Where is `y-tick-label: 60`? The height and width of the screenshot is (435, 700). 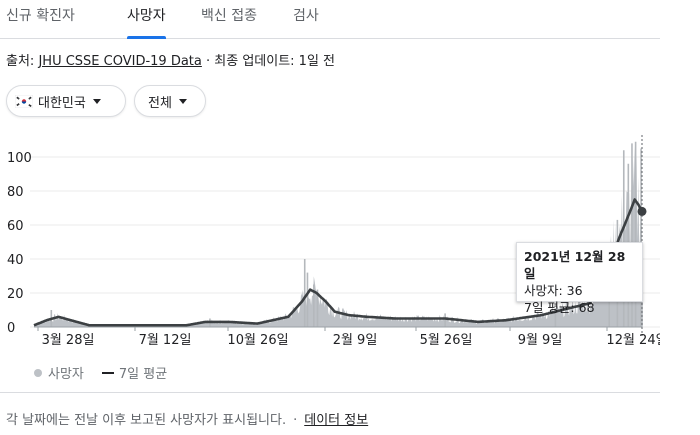
y-tick-label: 60 is located at coordinates (15, 226).